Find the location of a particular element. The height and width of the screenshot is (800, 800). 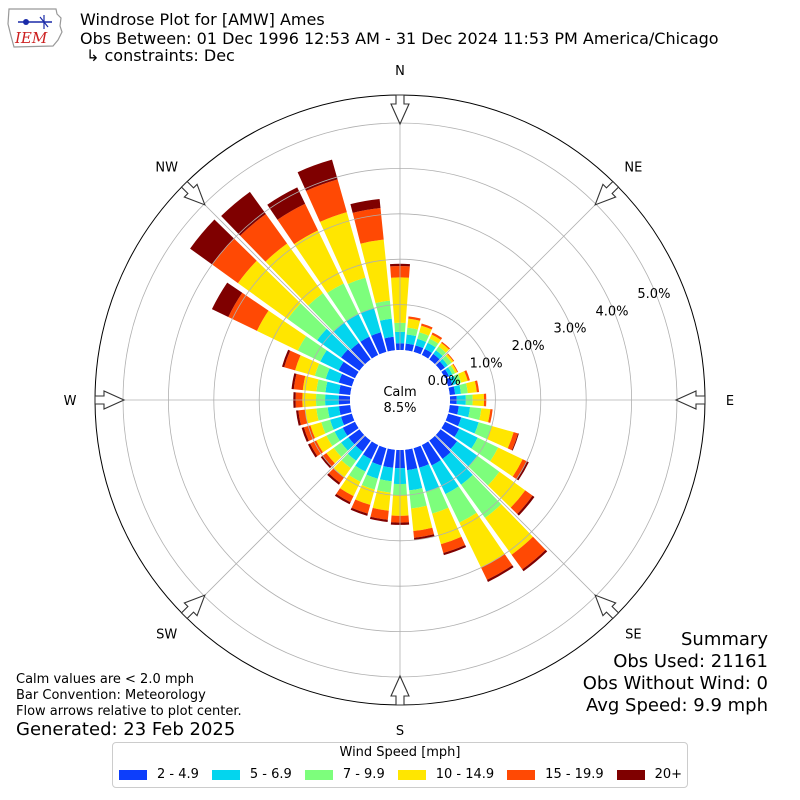

summary-avg-speed: Avg Speed: 9.9 mph is located at coordinates (677, 705).